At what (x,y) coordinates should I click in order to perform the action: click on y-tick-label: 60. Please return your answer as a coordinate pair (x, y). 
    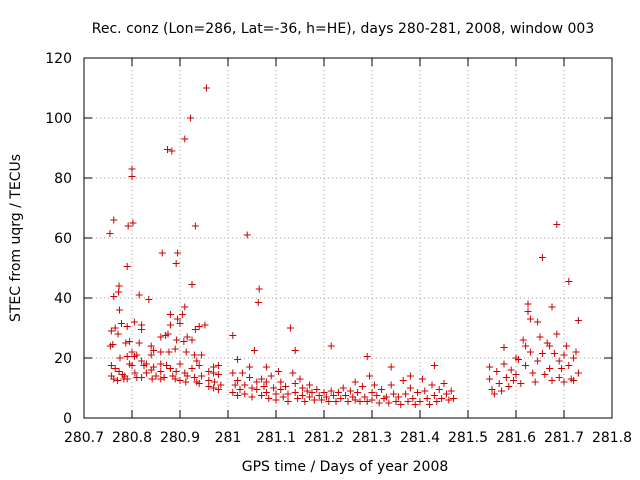
    Looking at the image, I should click on (63, 239).